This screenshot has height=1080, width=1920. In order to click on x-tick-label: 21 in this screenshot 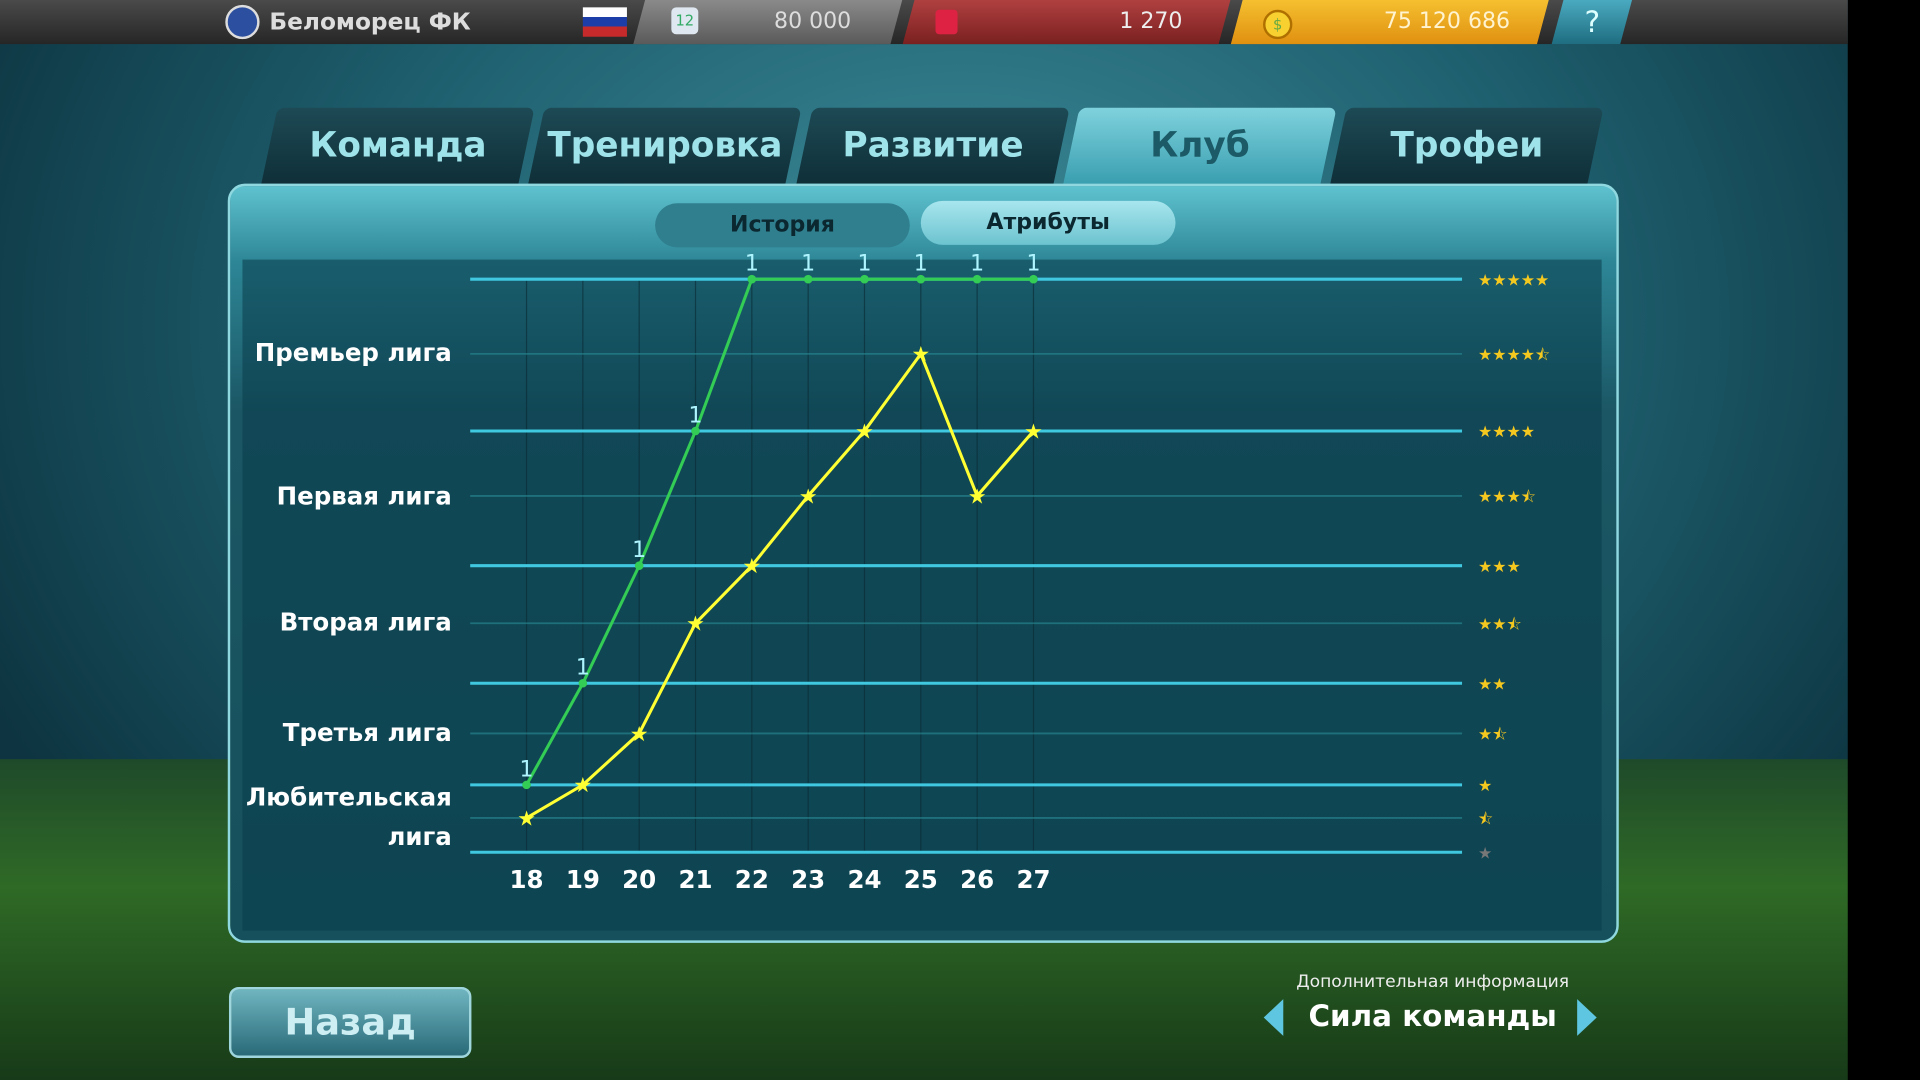, I will do `click(695, 879)`.